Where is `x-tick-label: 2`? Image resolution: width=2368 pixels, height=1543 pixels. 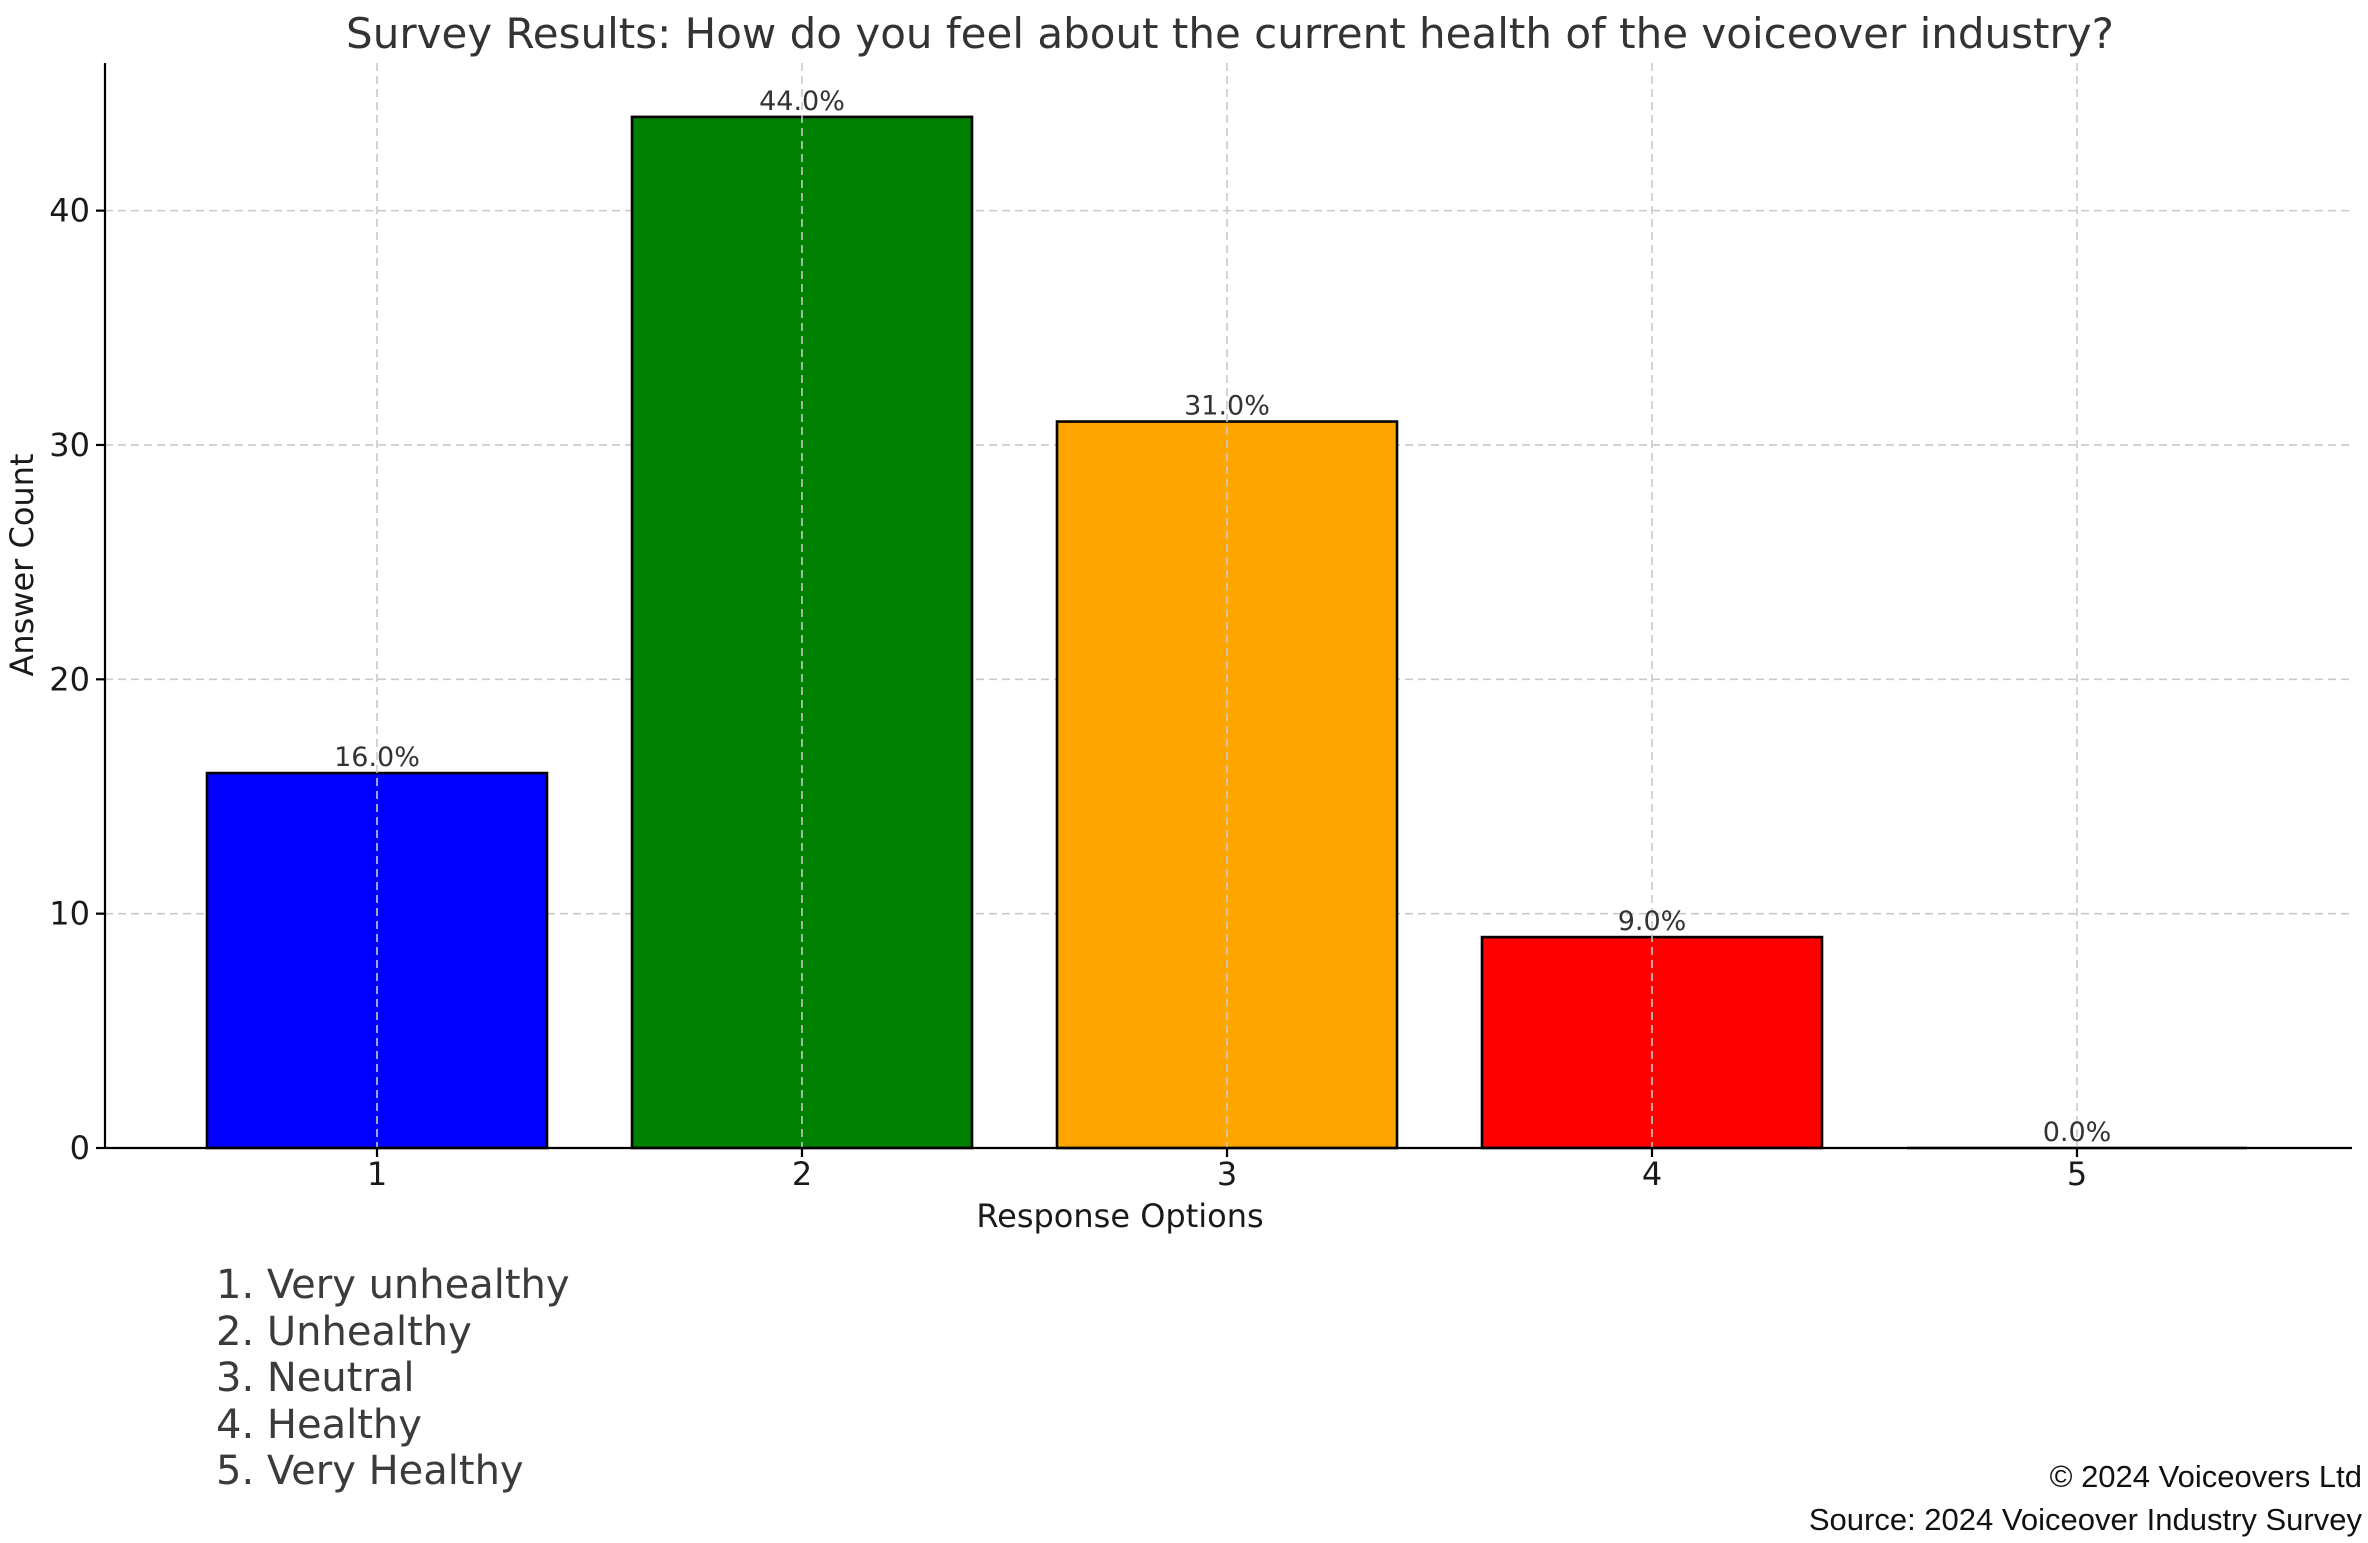 x-tick-label: 2 is located at coordinates (802, 1174).